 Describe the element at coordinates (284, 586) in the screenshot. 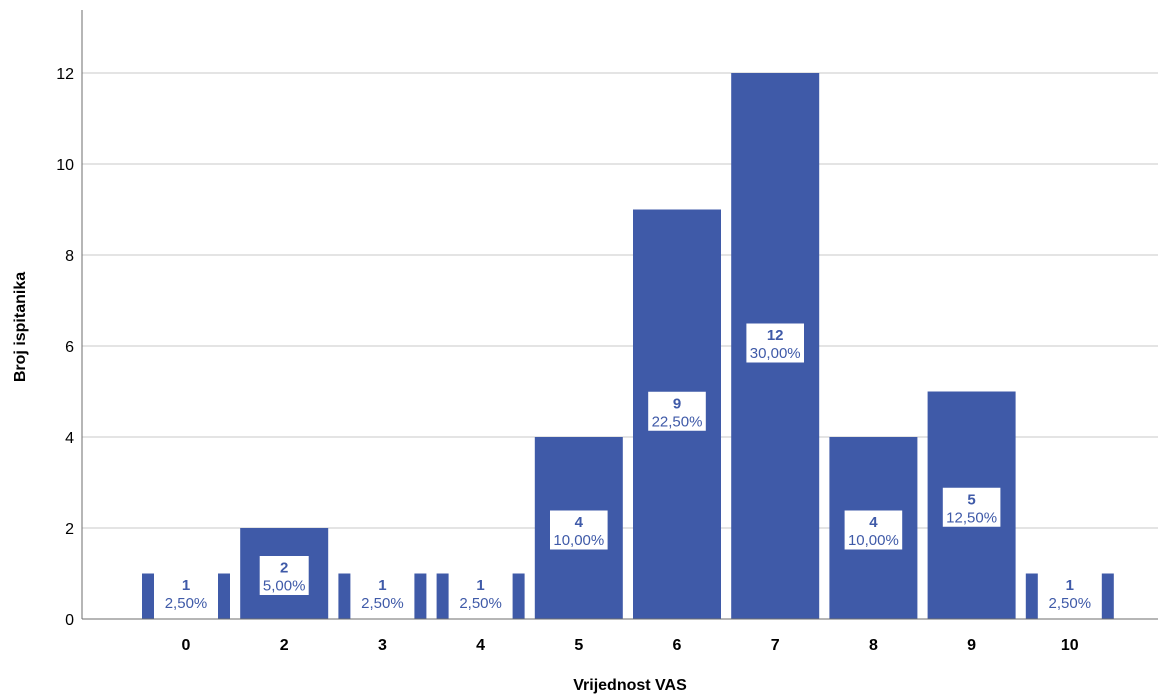

I see `data-label-percent: 5,00%` at that location.